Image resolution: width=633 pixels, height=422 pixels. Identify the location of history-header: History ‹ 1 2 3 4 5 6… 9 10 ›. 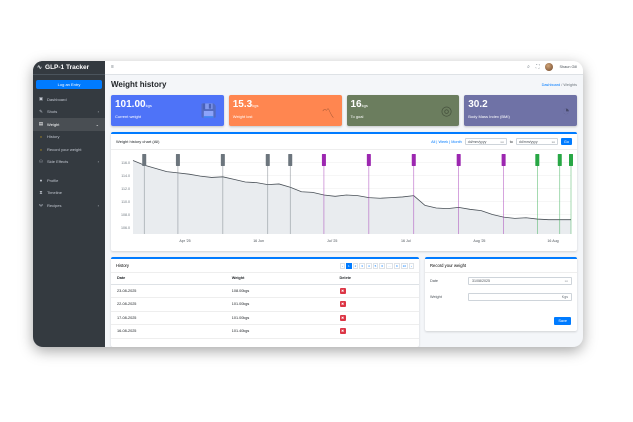
(265, 266).